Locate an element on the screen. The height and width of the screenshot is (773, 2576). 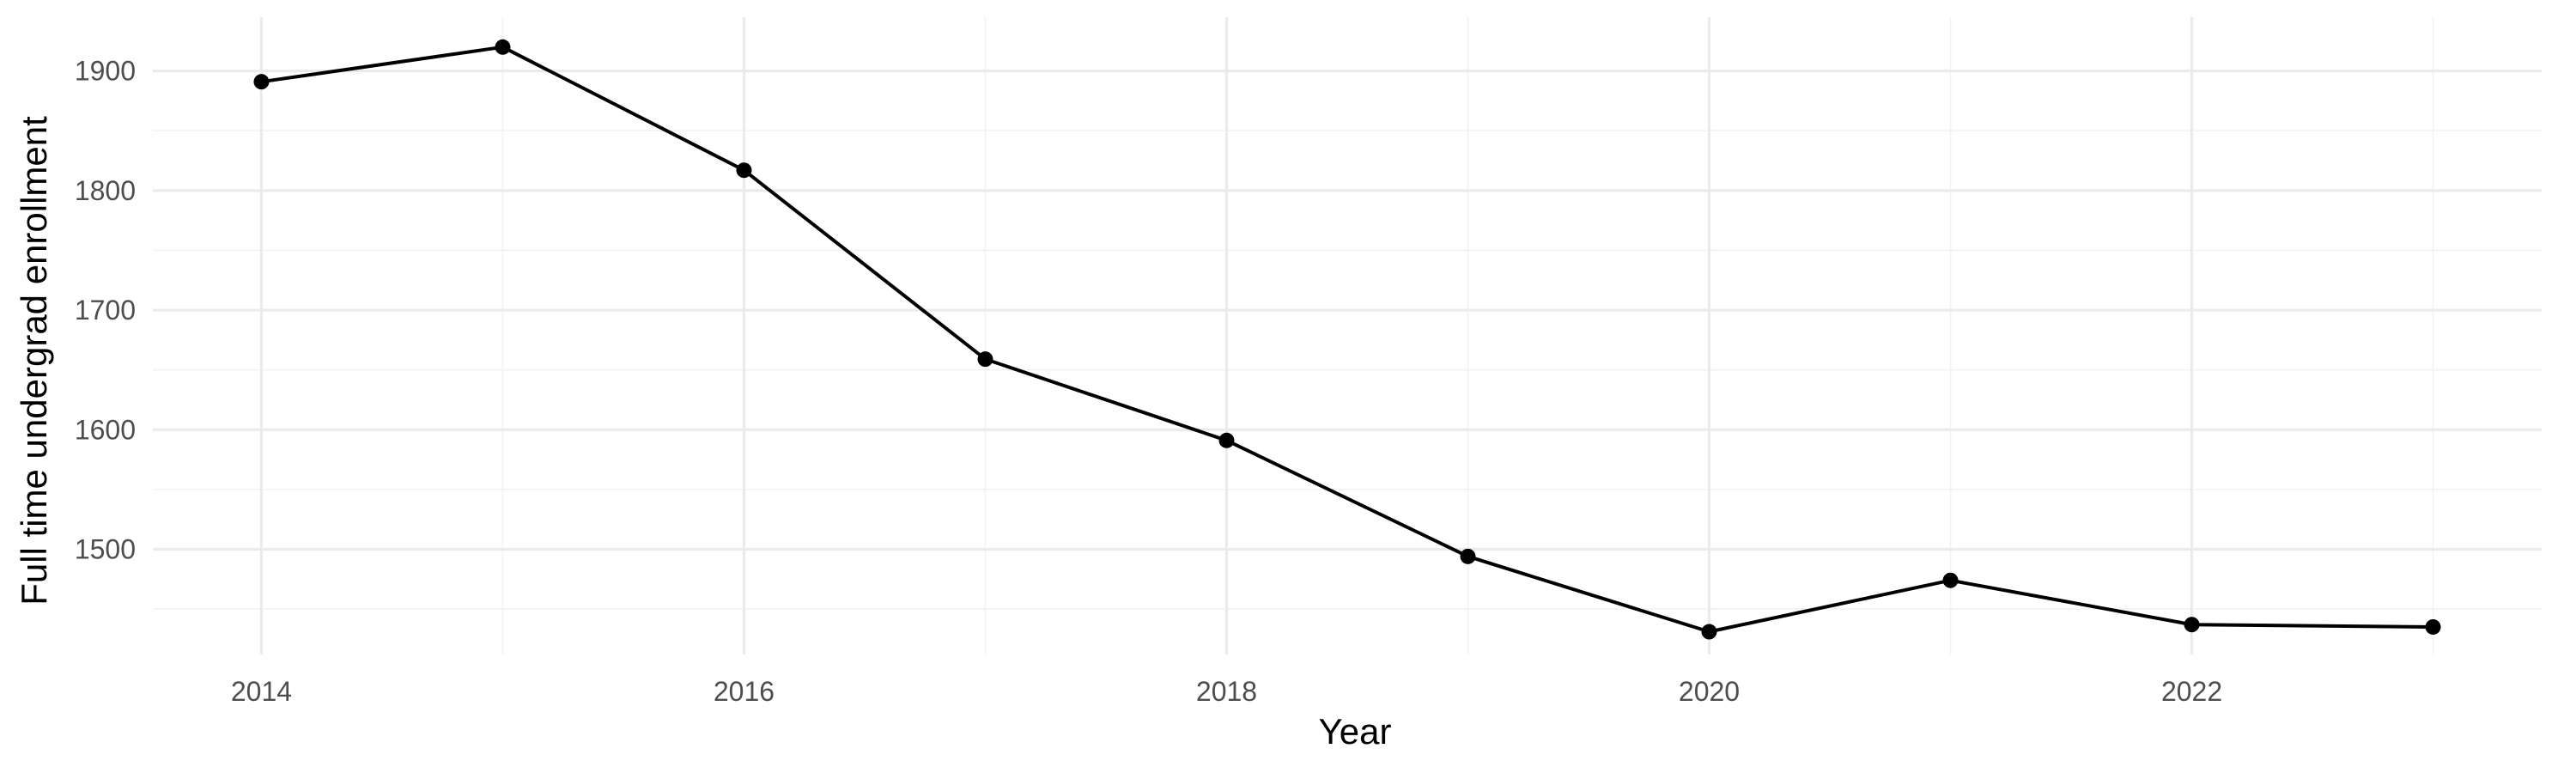
y-tick-label: 1700 is located at coordinates (106, 310).